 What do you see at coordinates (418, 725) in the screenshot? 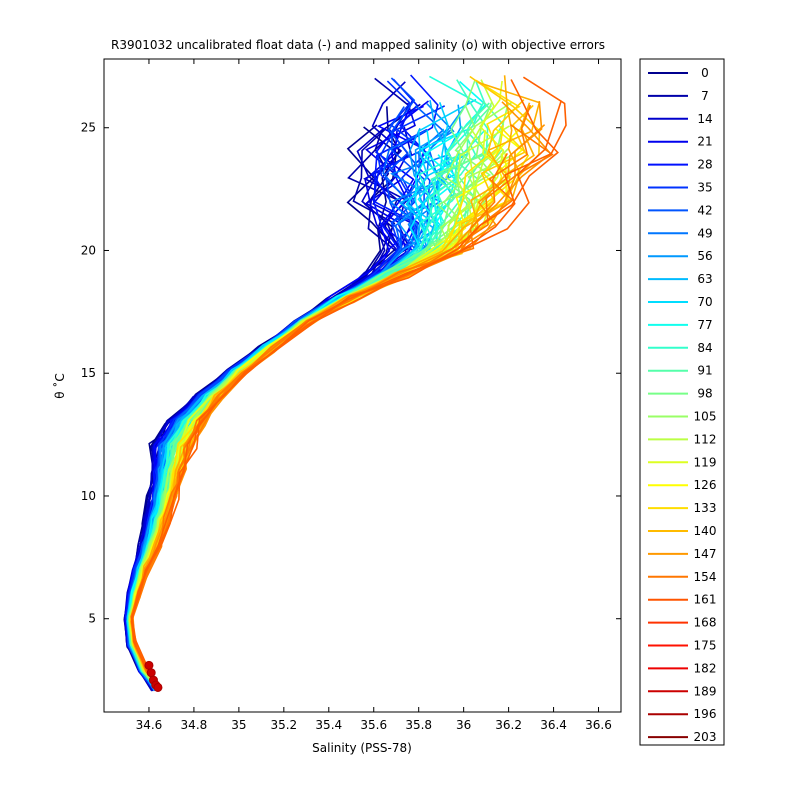
I see `x-tick-label: 35.8` at bounding box center [418, 725].